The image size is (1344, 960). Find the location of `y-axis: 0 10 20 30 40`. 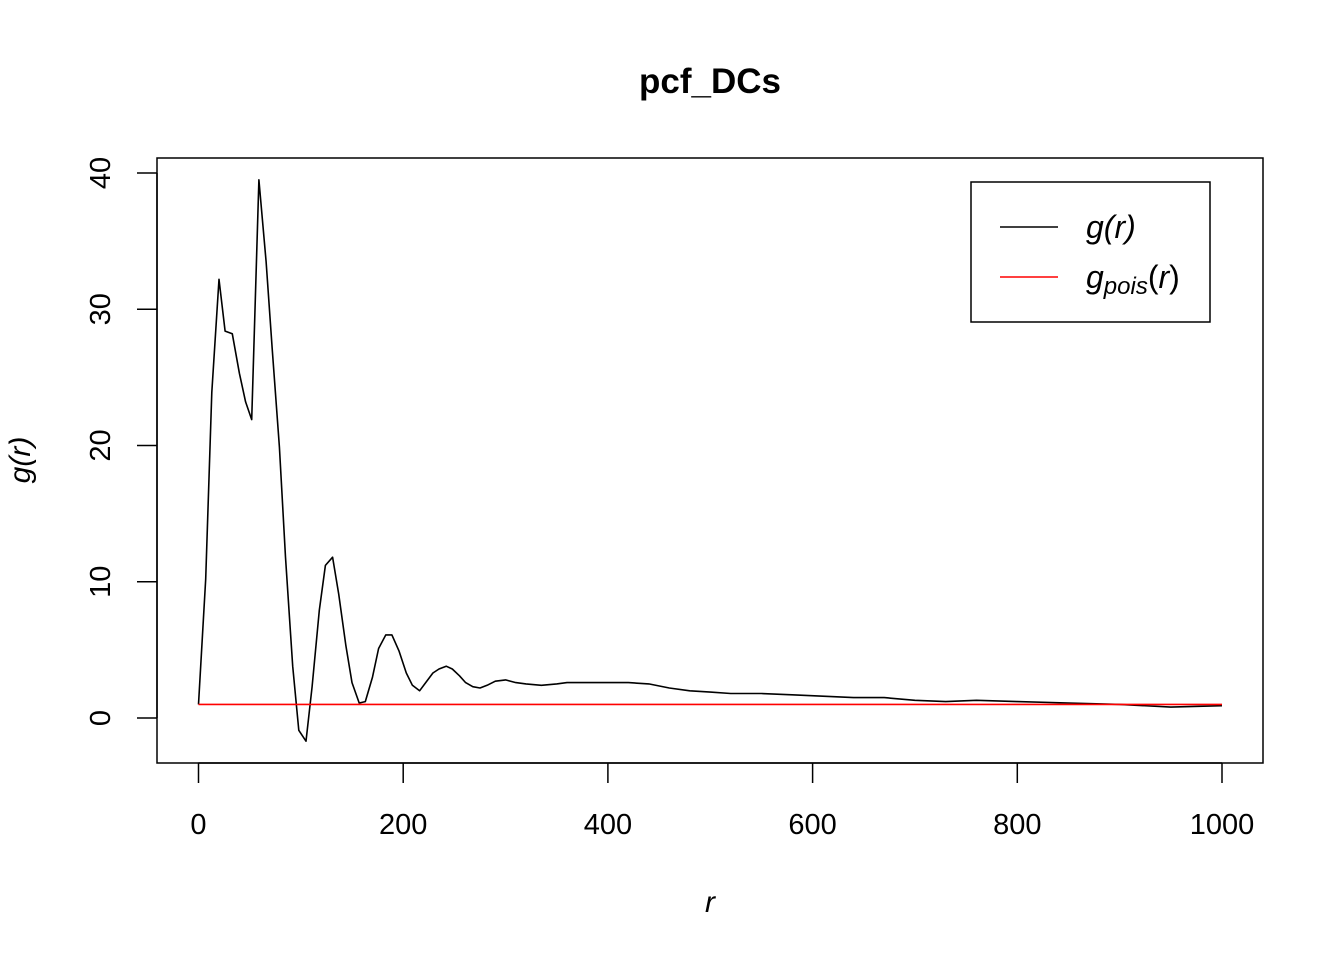

y-axis: 0 10 20 30 40 is located at coordinates (121, 441).